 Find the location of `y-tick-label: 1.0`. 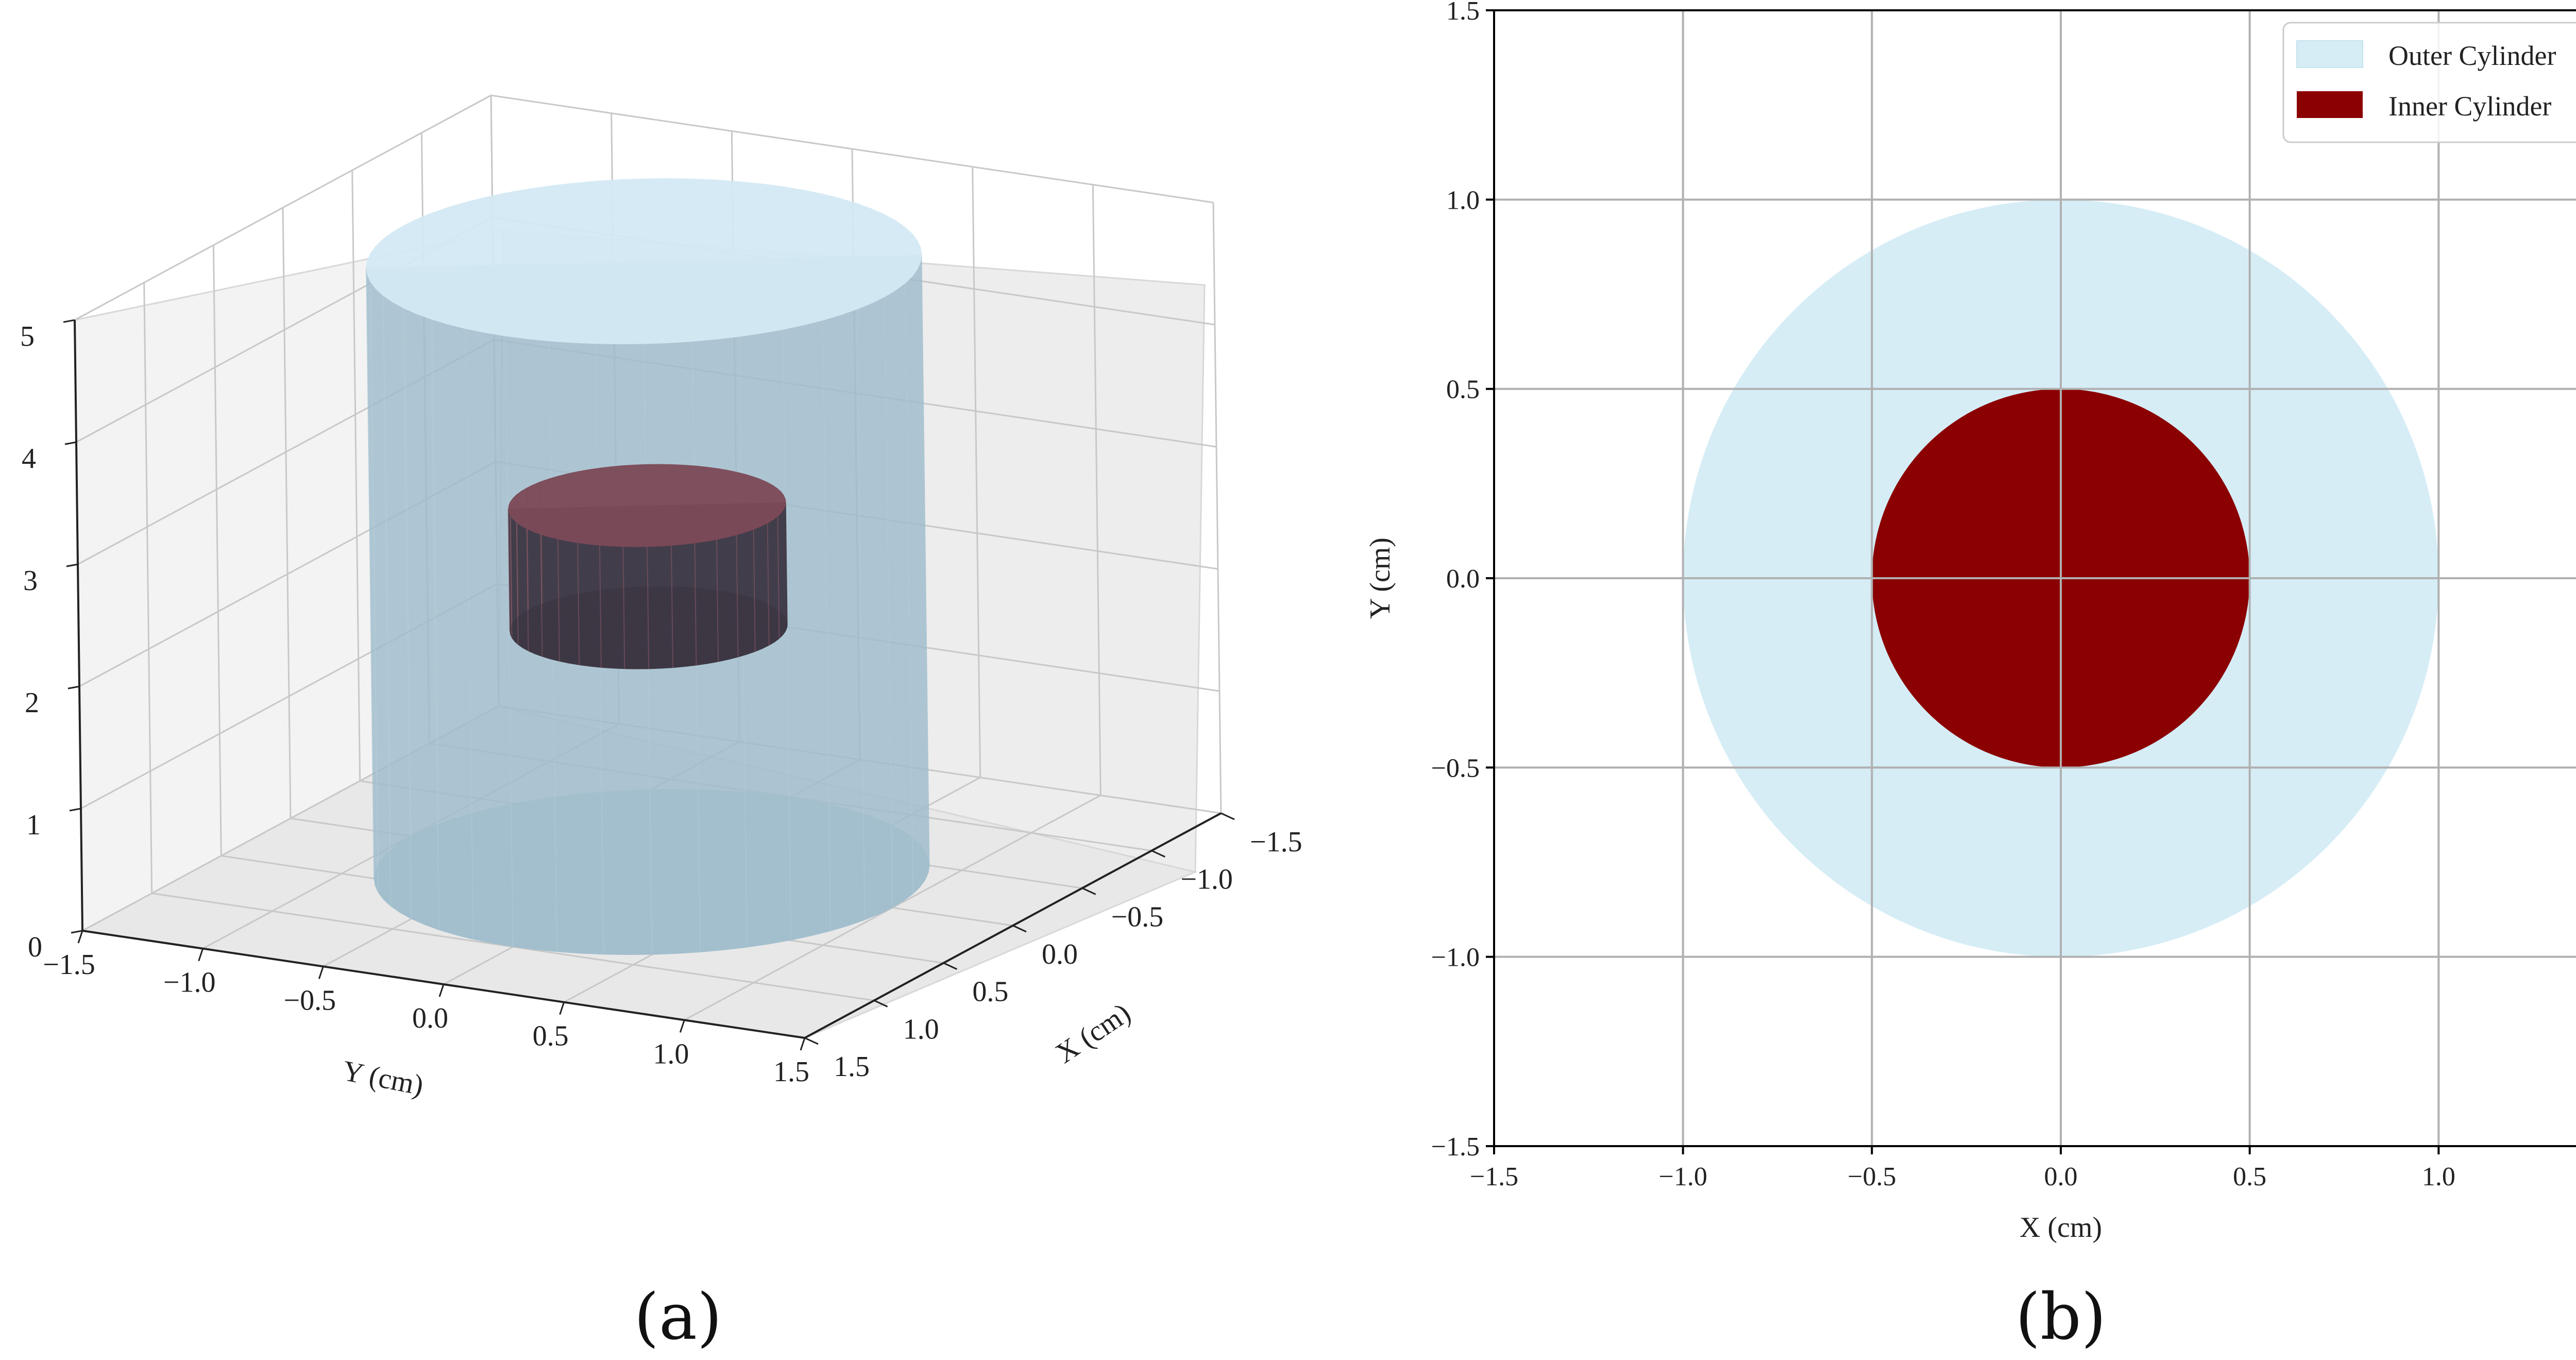

y-tick-label: 1.0 is located at coordinates (1463, 200).